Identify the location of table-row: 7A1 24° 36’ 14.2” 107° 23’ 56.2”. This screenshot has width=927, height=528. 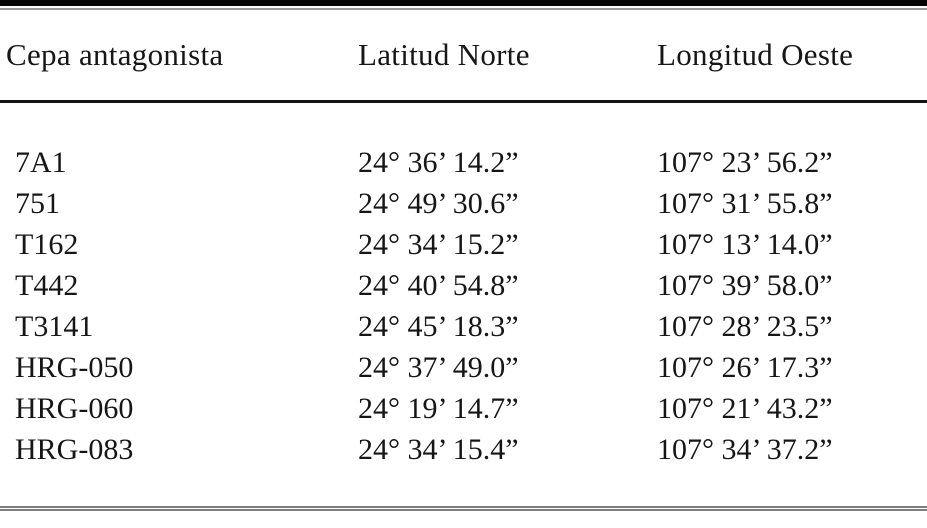
(463, 162).